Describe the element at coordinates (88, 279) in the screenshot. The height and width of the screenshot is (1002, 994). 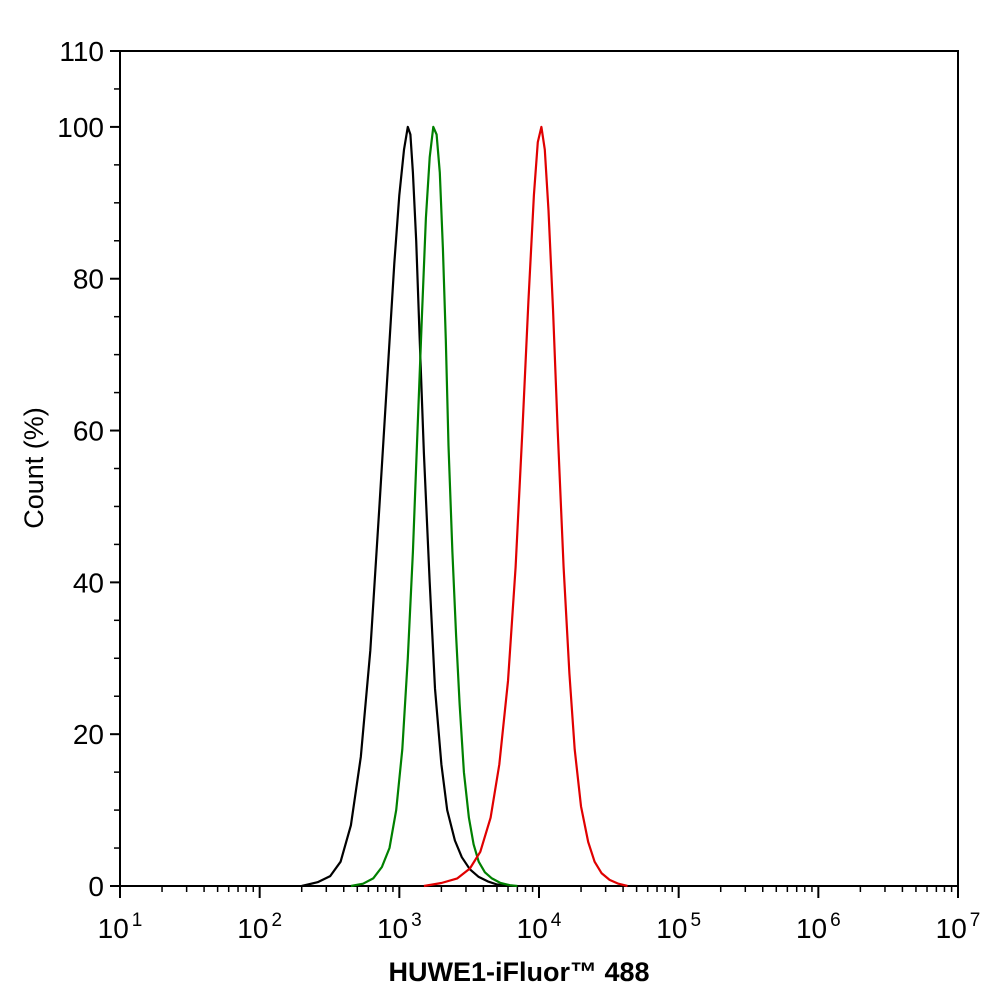
I see `y-tick-label: 80` at that location.